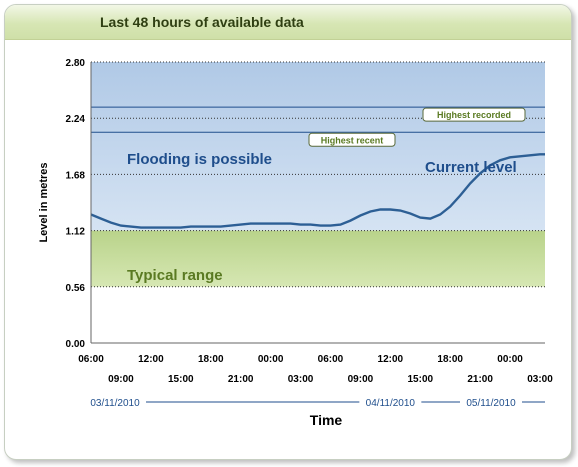 This screenshot has width=578, height=467. What do you see at coordinates (115, 403) in the screenshot?
I see `date-label: 03/11/2010` at bounding box center [115, 403].